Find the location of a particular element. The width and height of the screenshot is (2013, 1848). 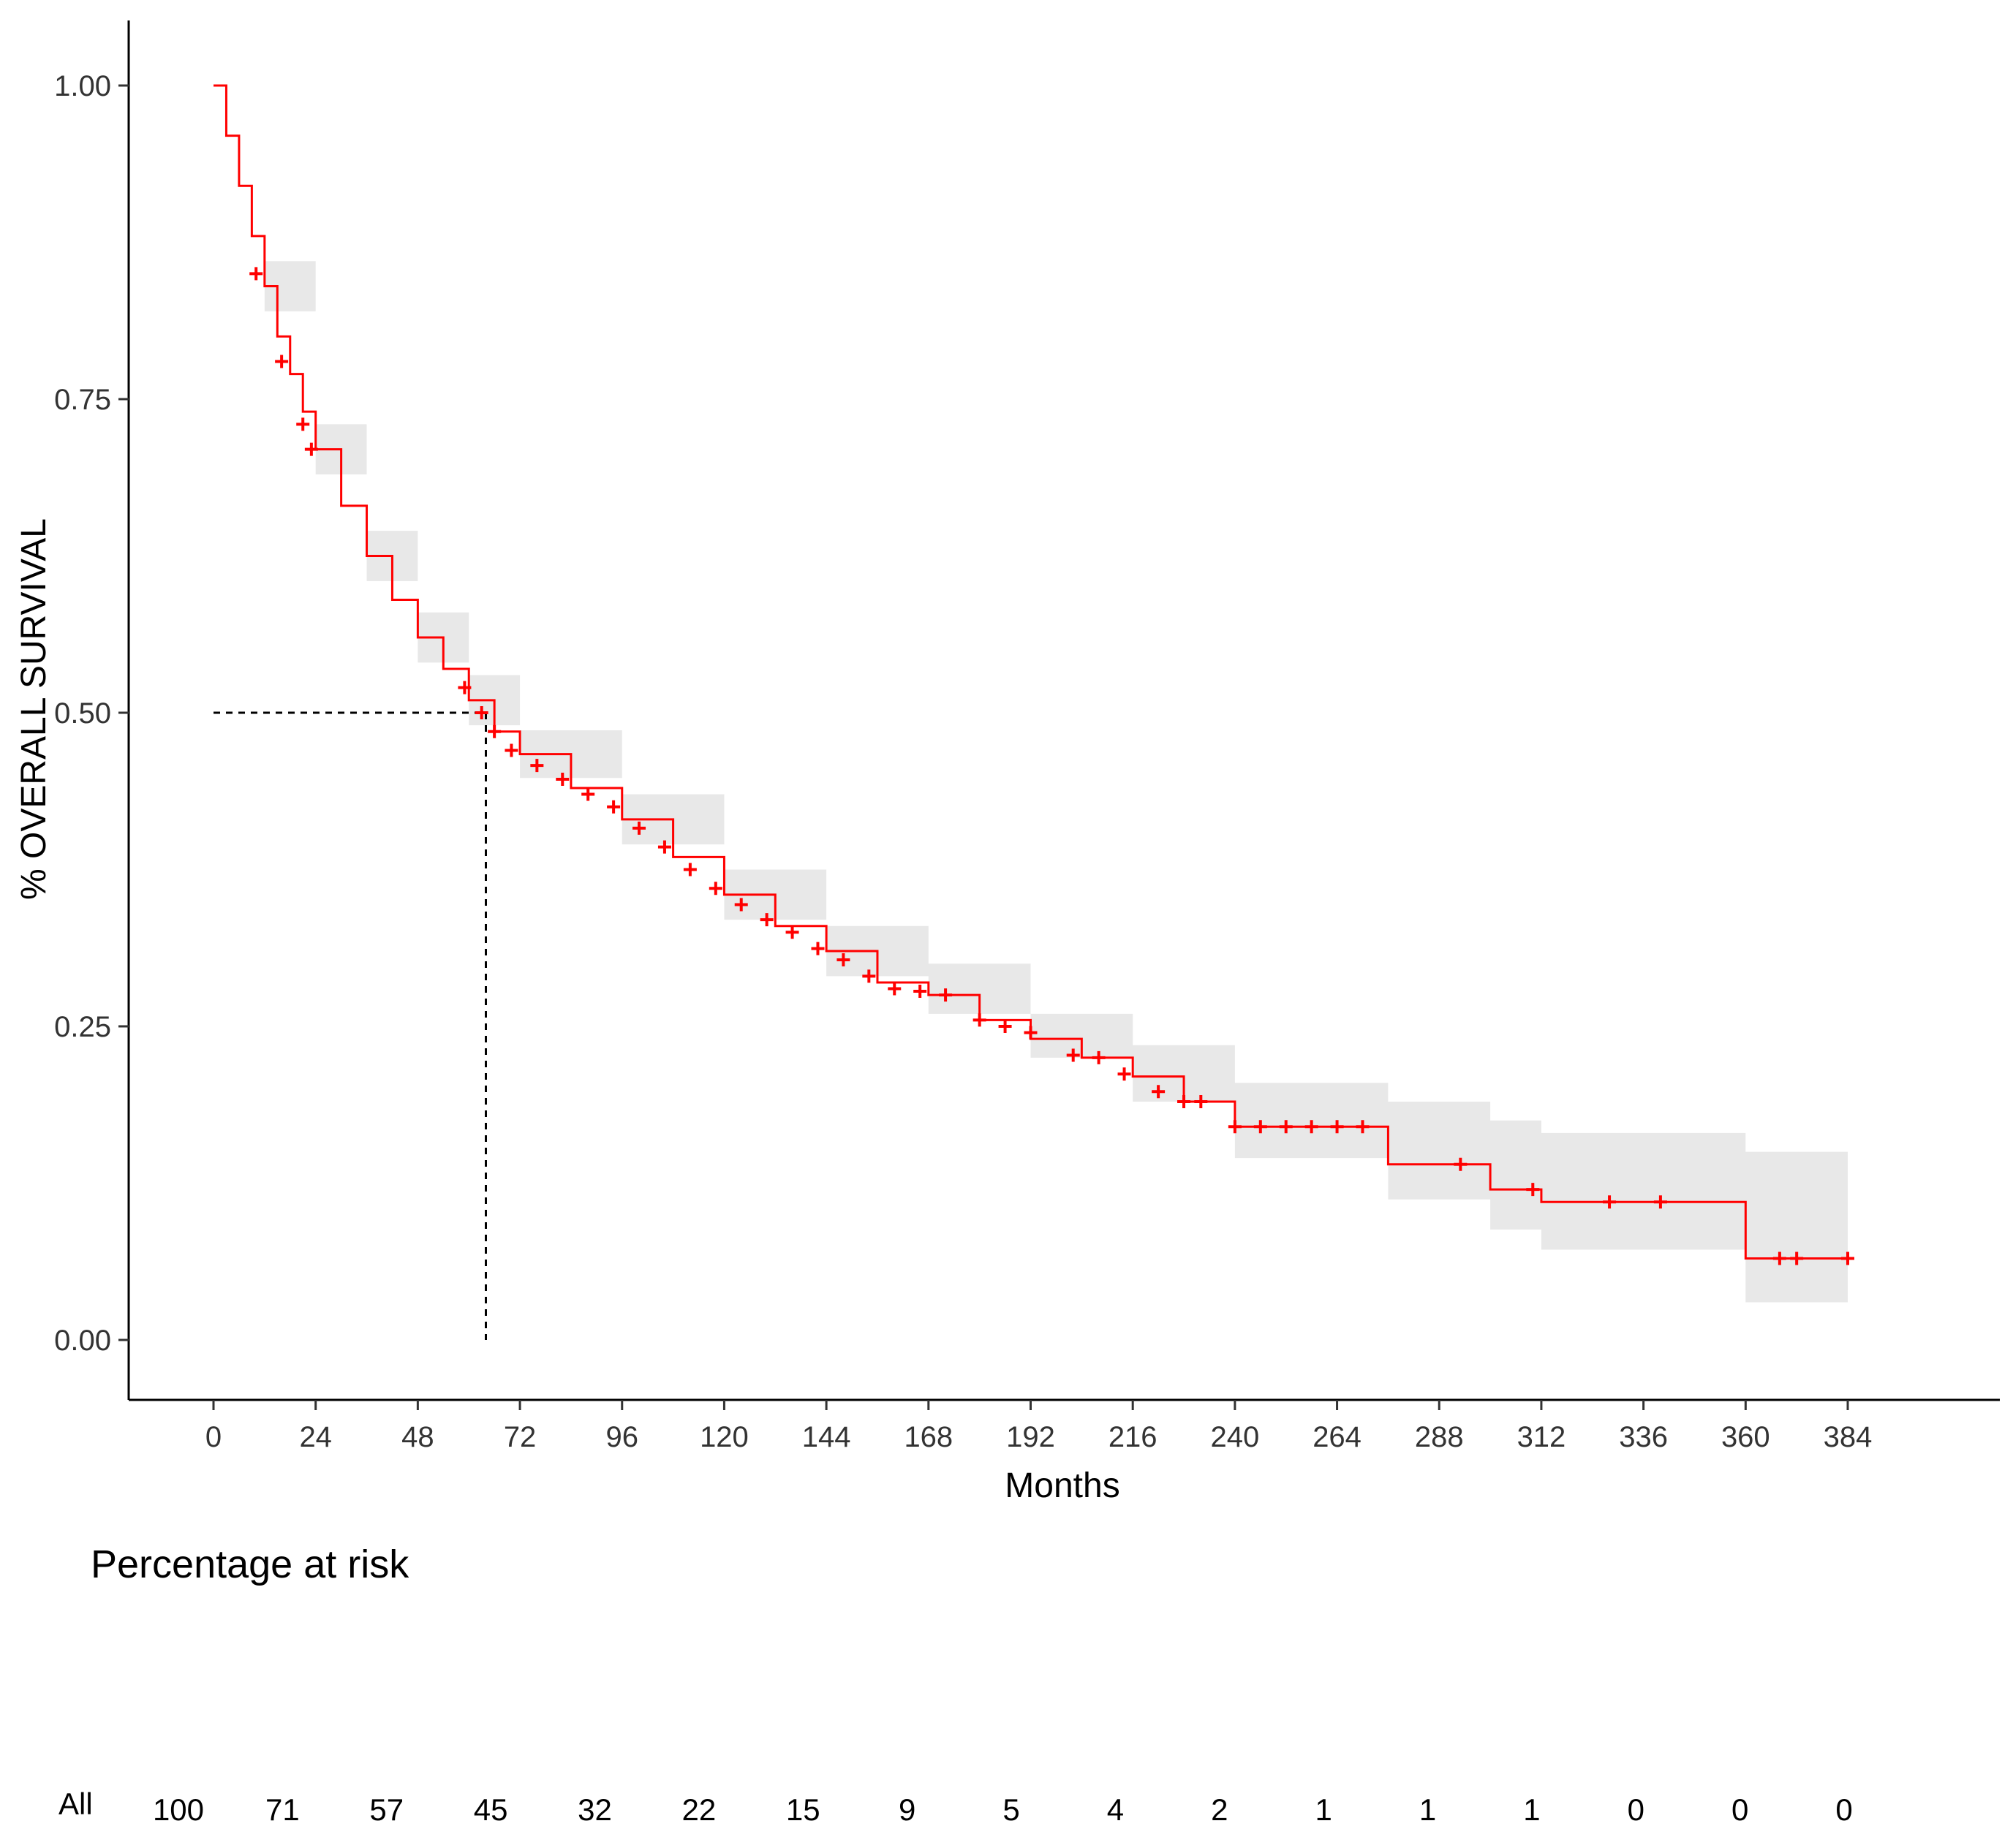

risk-table-value: 2 is located at coordinates (1219, 1810).